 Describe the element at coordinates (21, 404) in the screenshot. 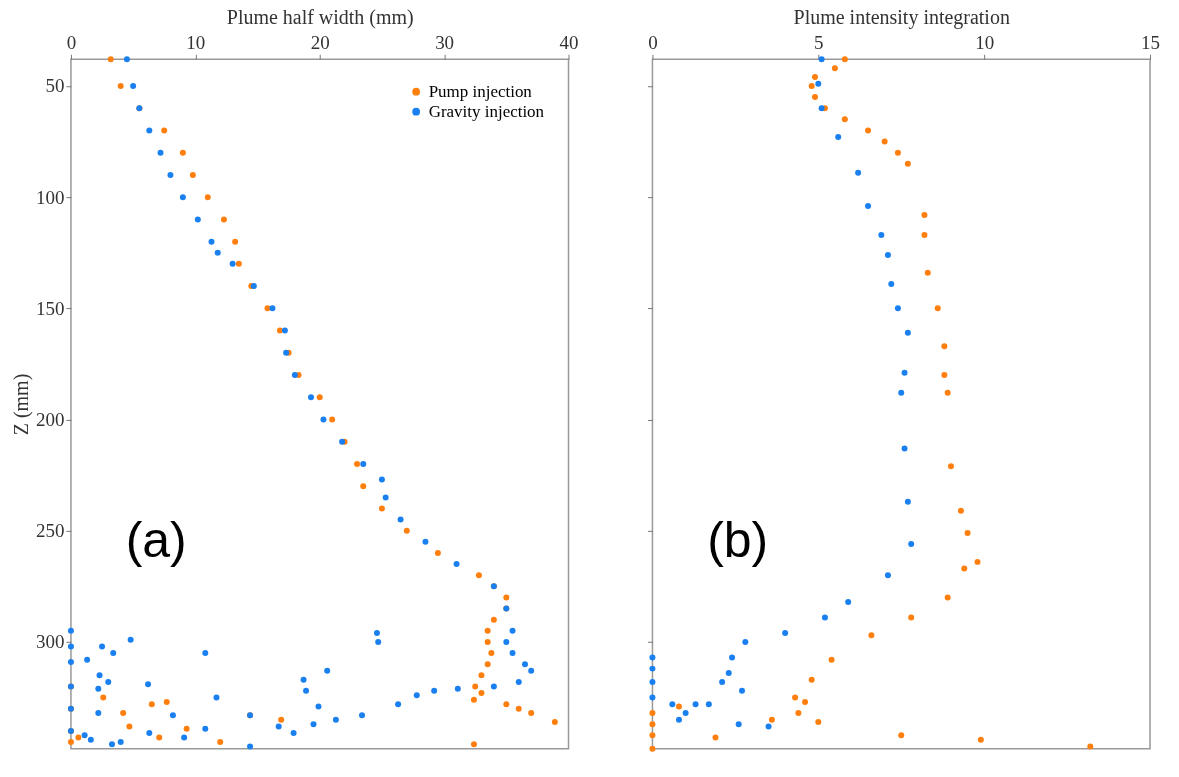

I see `y-axis-title: Z (mm)` at that location.